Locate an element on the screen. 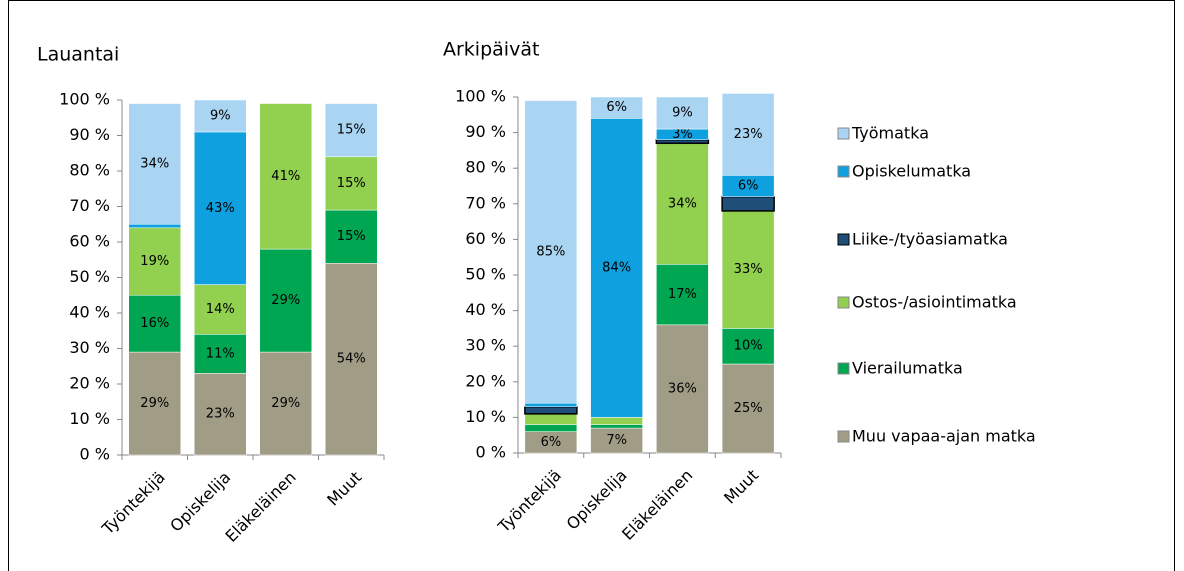 The image size is (1184, 571). data-label: 54% is located at coordinates (351, 359).